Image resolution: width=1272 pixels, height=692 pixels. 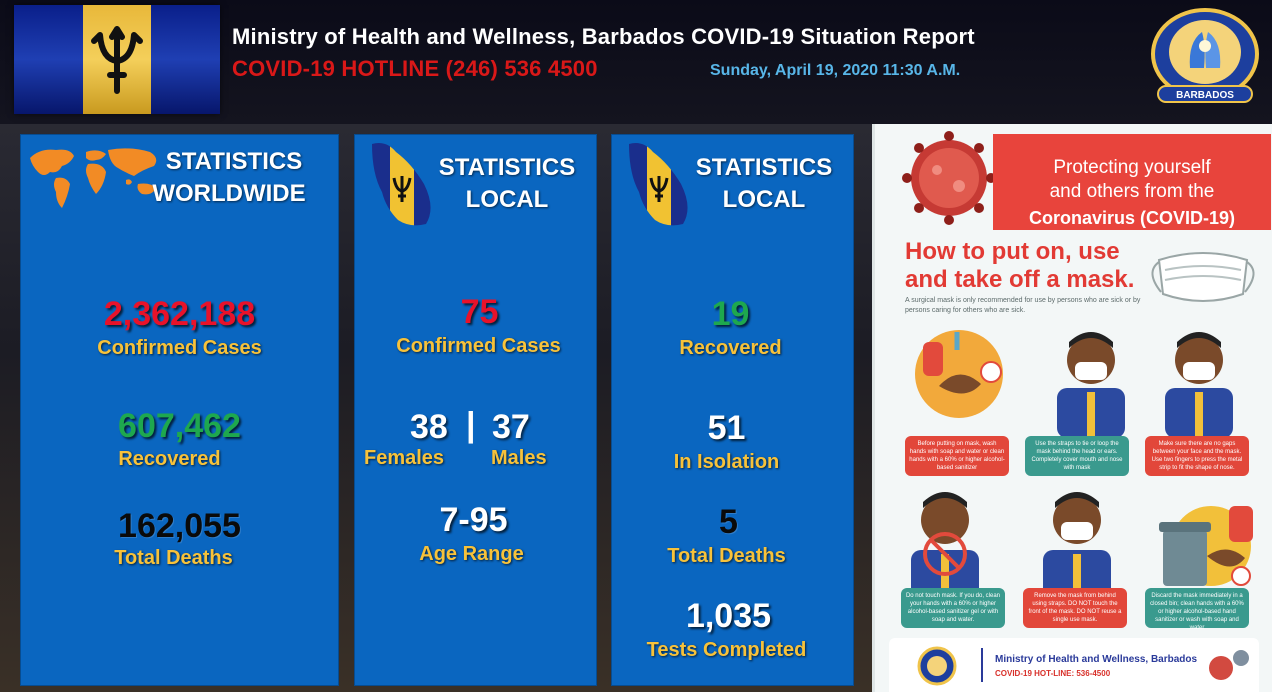 I want to click on local2-title-line1: STATISTICS, so click(x=764, y=167).